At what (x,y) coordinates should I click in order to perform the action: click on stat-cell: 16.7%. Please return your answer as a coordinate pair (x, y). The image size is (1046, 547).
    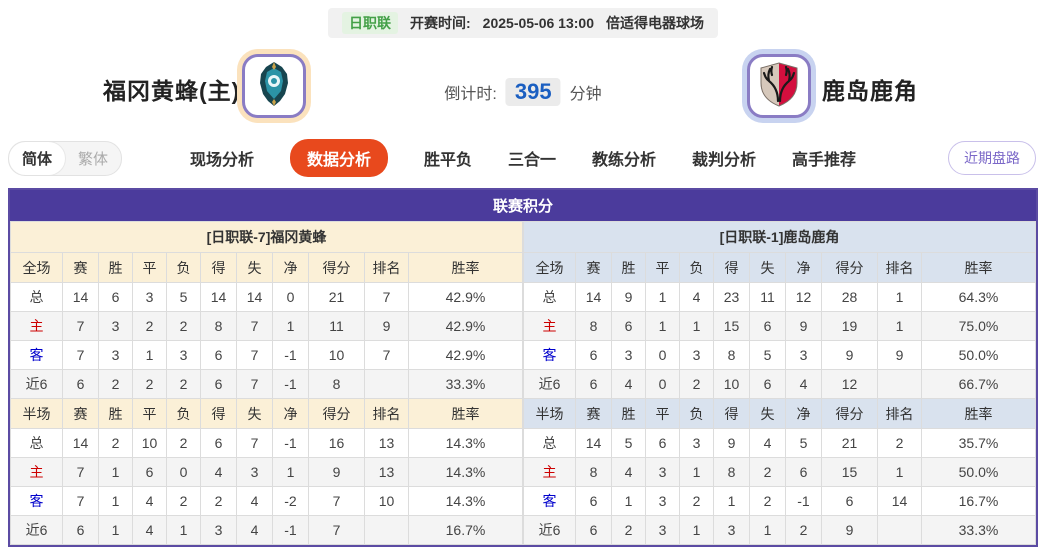
    Looking at the image, I should click on (978, 501).